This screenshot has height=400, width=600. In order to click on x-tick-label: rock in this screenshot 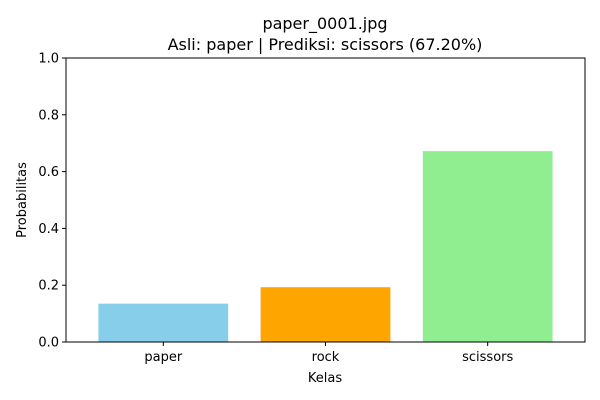, I will do `click(326, 357)`.